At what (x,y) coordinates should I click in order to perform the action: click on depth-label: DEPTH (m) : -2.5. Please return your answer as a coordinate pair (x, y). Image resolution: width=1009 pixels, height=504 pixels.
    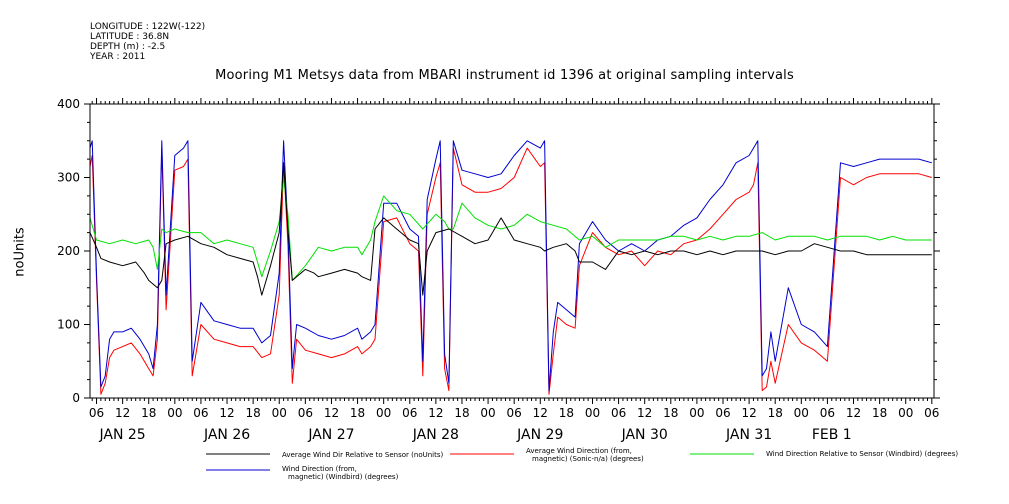
    Looking at the image, I should click on (128, 47).